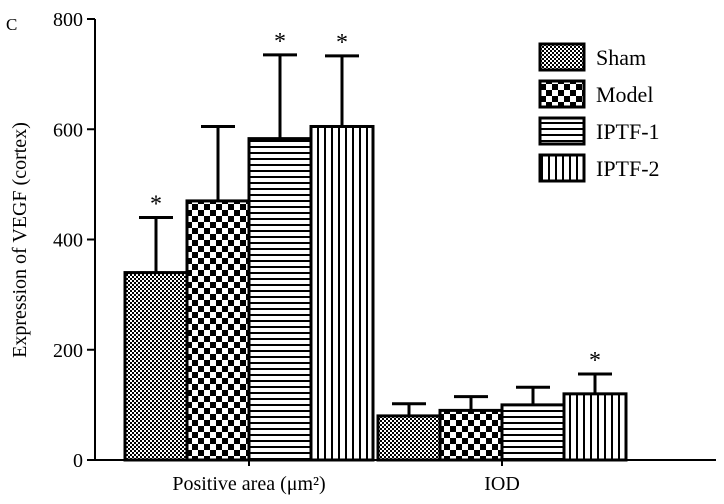 The width and height of the screenshot is (724, 504). Describe the element at coordinates (248, 484) in the screenshot. I see `x-tick-label: Positive area (μm²)` at that location.